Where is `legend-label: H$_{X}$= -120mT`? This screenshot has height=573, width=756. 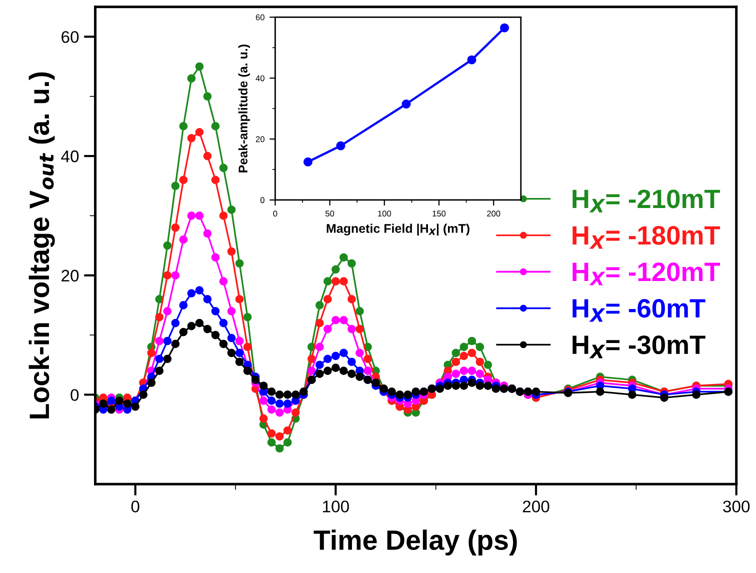
legend-label: H$_{X}$= -120mT is located at coordinates (646, 274).